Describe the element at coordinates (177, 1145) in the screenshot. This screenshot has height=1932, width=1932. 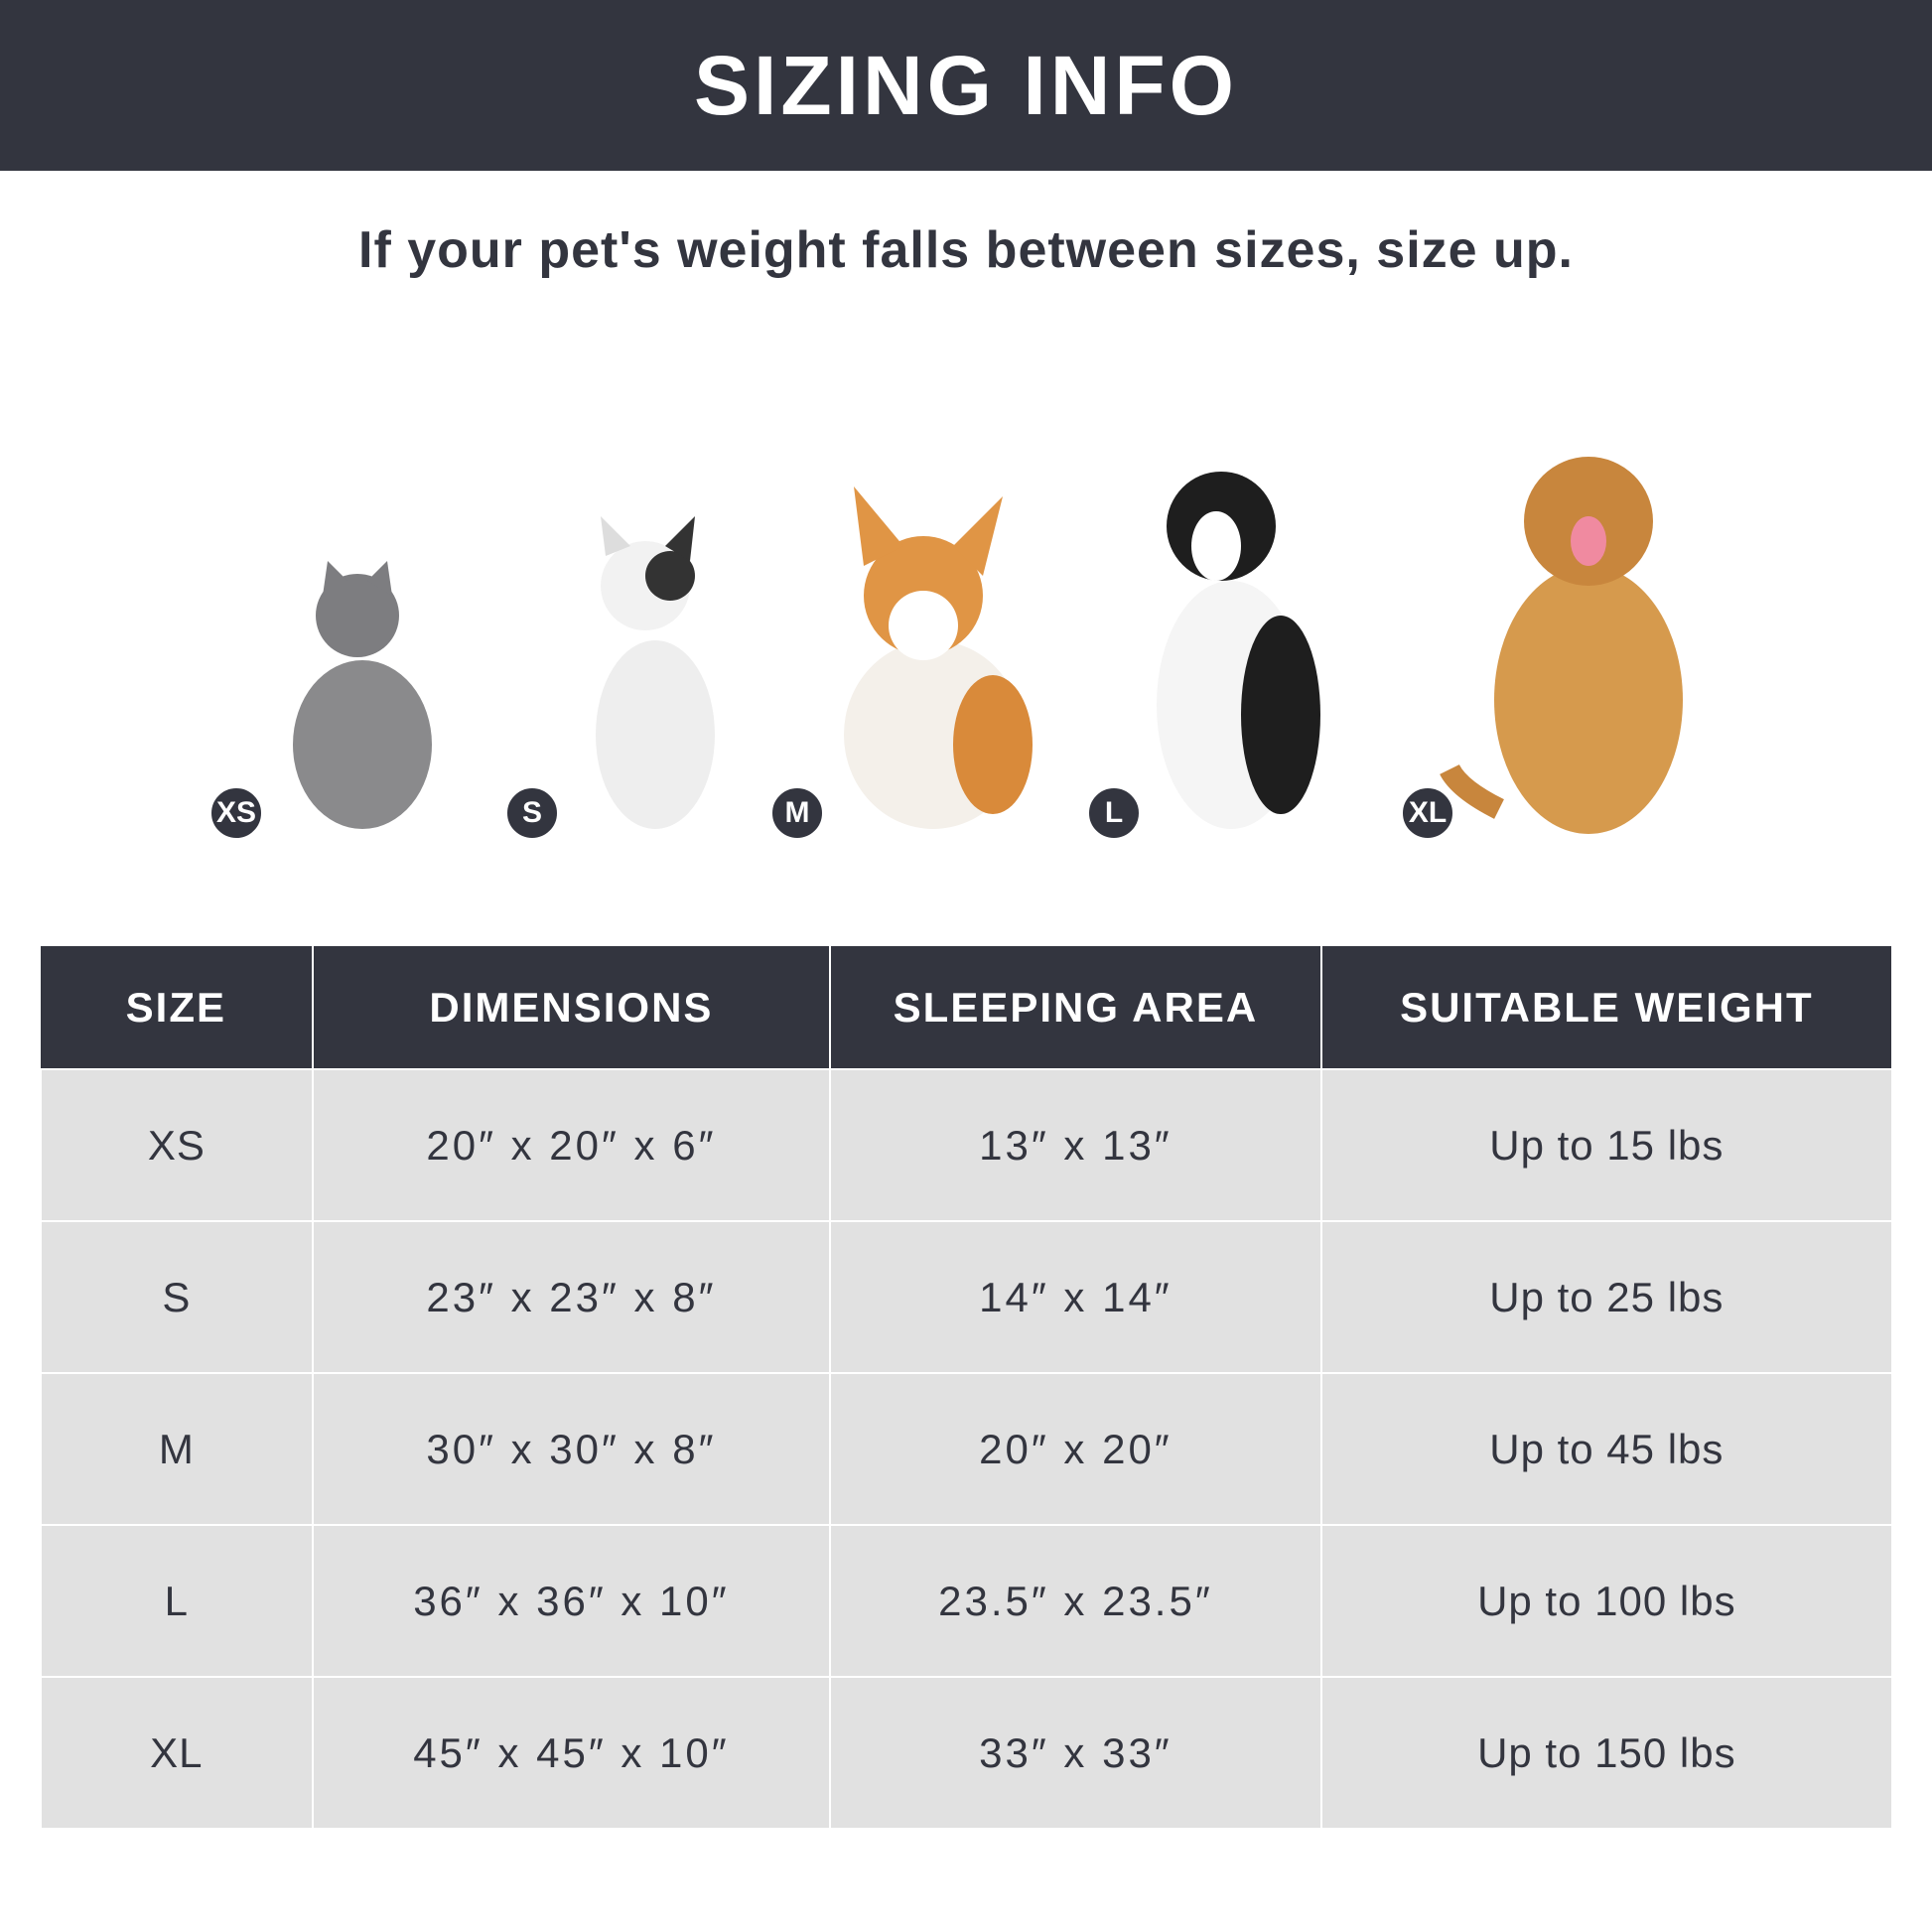
I see `cell-size: XS` at that location.